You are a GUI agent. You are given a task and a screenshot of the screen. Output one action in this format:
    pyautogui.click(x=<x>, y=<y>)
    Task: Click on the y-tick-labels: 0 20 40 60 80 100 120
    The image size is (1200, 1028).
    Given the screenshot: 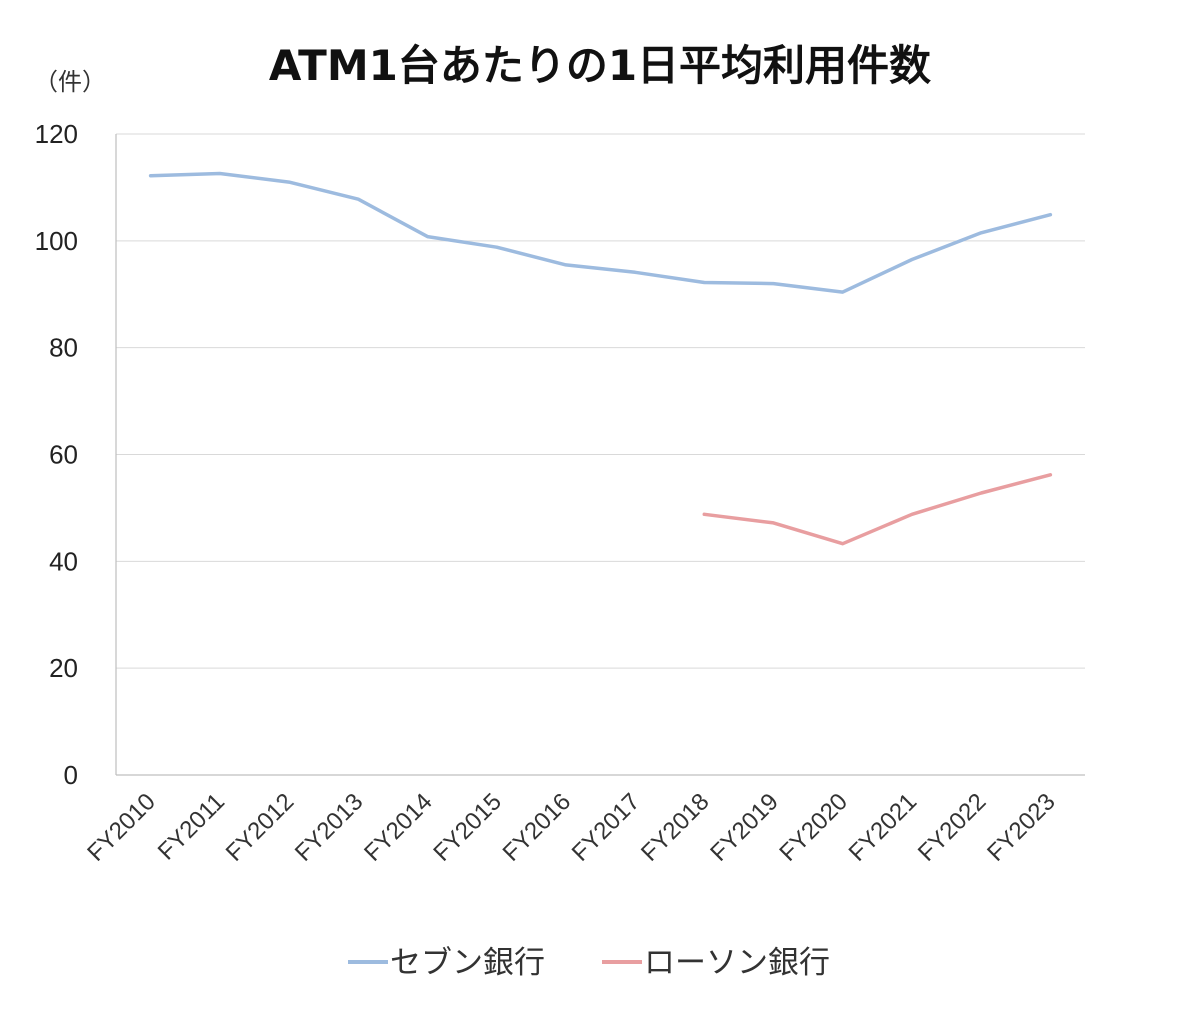 What is the action you would take?
    pyautogui.click(x=56, y=454)
    